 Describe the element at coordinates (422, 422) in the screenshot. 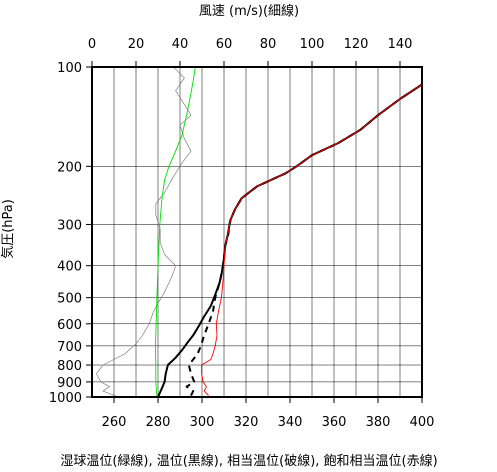

I see `bottom-tick-label: 400` at that location.